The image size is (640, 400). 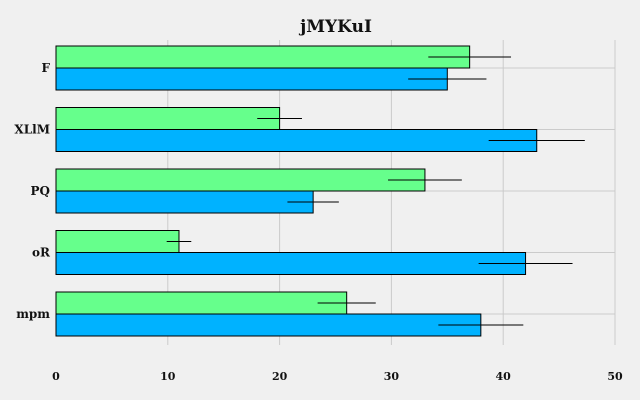 What do you see at coordinates (41, 253) in the screenshot?
I see `y-tick-label: oR` at bounding box center [41, 253].